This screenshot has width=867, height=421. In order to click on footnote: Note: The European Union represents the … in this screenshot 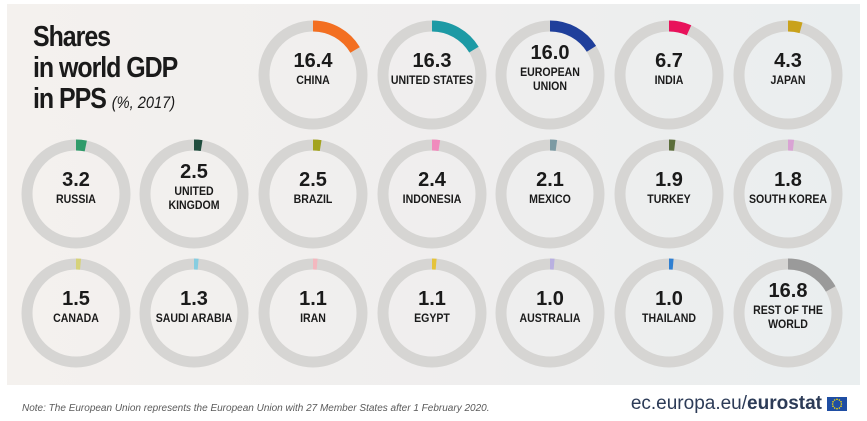, I will do `click(256, 408)`.